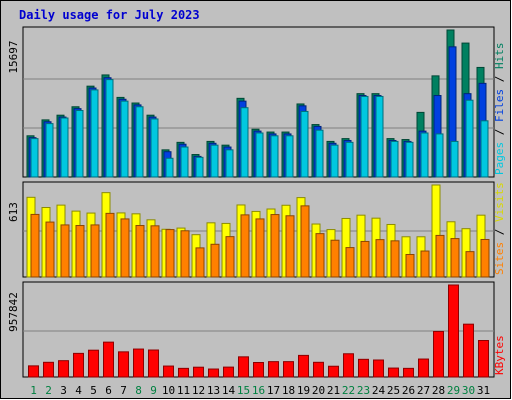  What do you see at coordinates (108, 390) in the screenshot?
I see `x-tick-label: 6` at bounding box center [108, 390].